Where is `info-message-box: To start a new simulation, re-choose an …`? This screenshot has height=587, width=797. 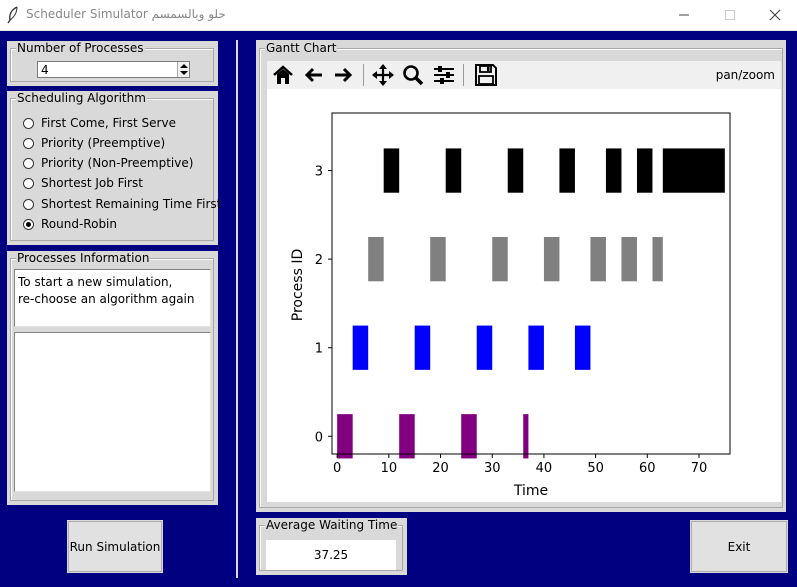
info-message-box: To start a new simulation, re-choose an … is located at coordinates (112, 298).